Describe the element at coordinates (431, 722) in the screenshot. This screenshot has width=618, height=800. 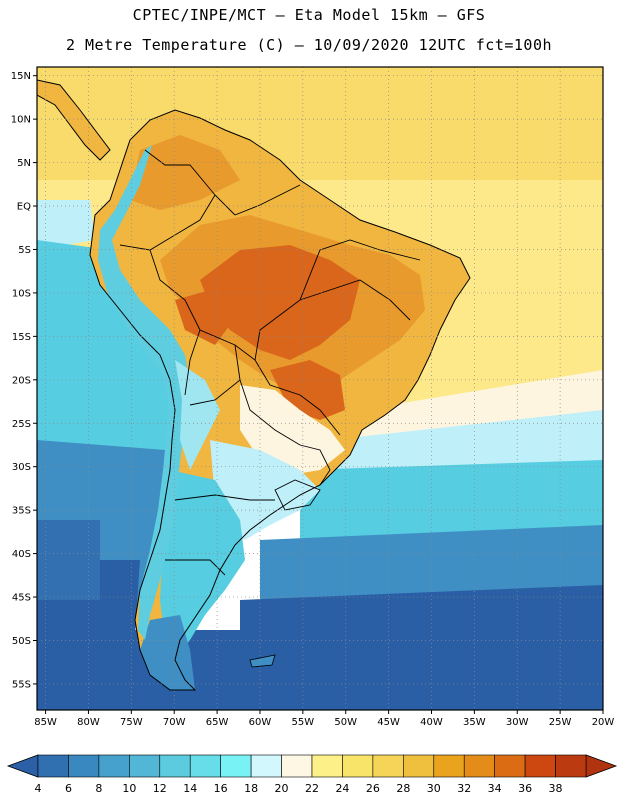
I see `lon-tick-label: 40W` at that location.